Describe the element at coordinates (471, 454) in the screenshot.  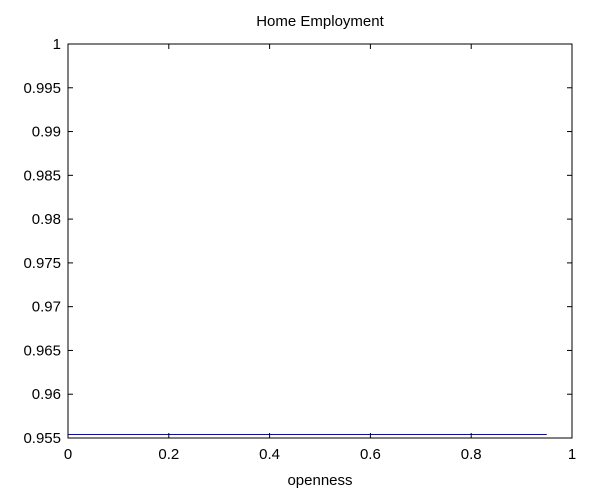
I see `x-tick-label: 0.8` at that location.